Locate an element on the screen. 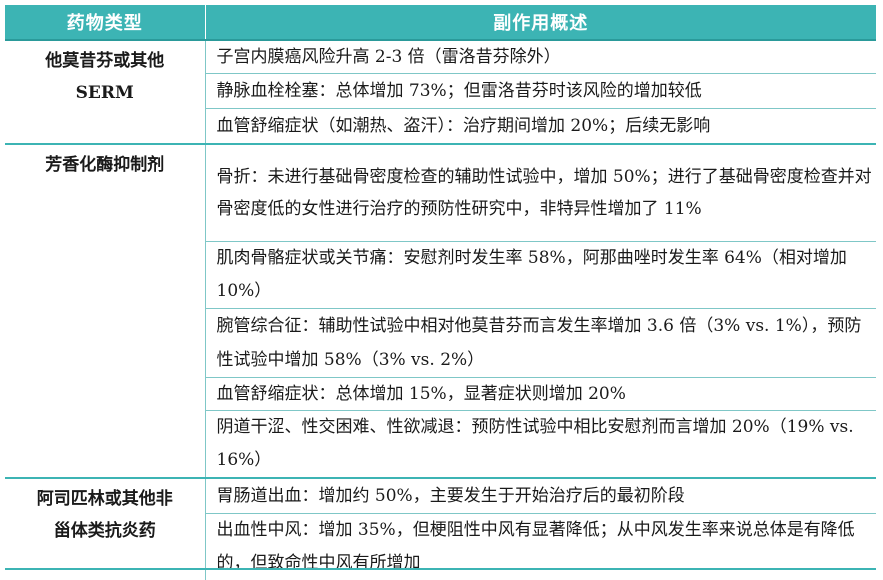 This screenshot has width=883, height=580. table-row: 他莫昔芬或其他 SERM 子宫内膜癌风险升高 2-3 倍（雷洛昔芬除外） is located at coordinates (440, 57).